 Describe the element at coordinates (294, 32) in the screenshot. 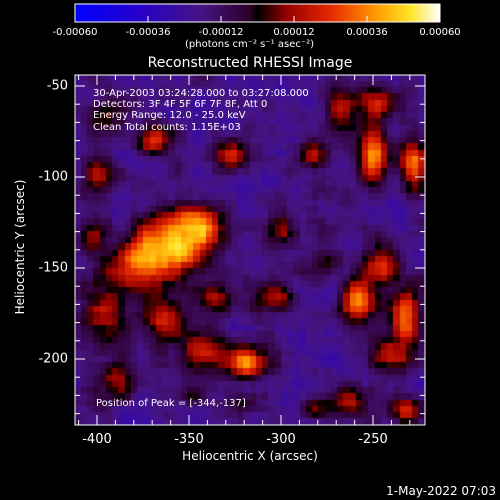

I see `colorbar-tick: 0.00012` at that location.